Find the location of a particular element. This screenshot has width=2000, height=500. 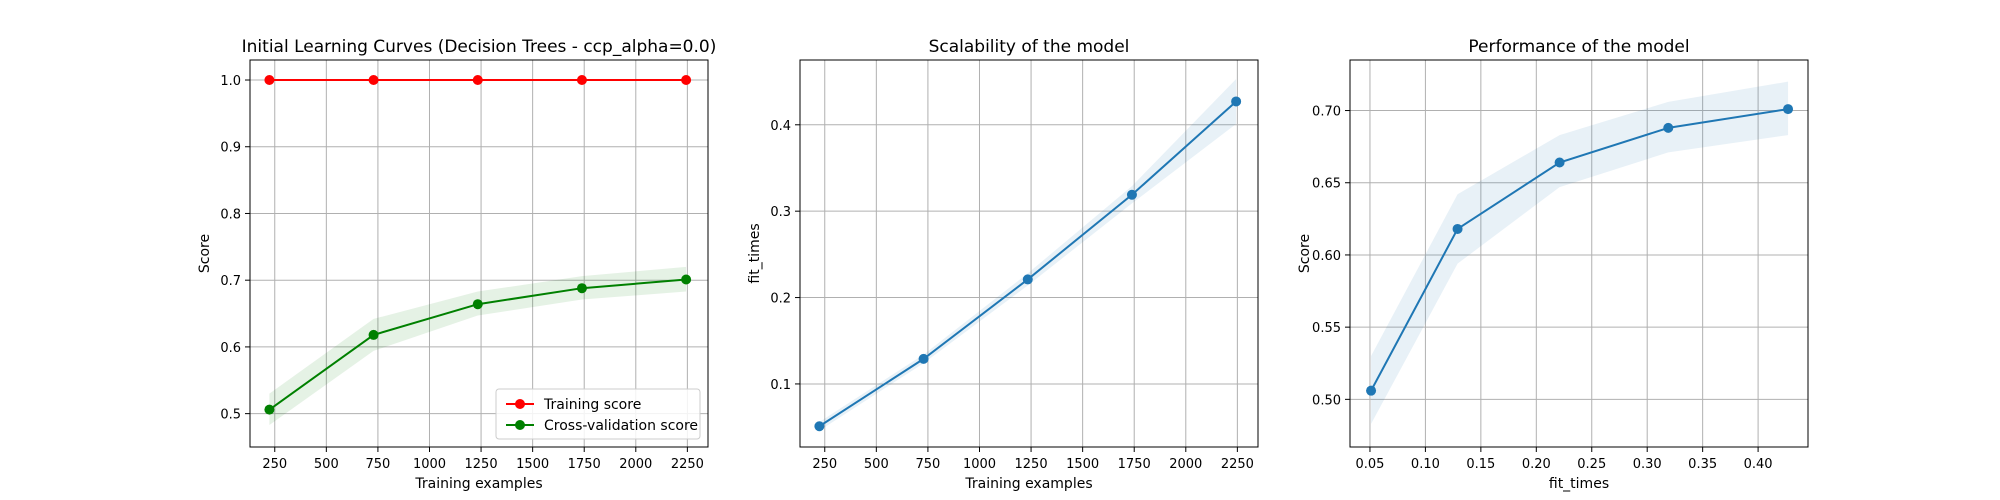

x-tick-label: 0.35 is located at coordinates (1702, 464).